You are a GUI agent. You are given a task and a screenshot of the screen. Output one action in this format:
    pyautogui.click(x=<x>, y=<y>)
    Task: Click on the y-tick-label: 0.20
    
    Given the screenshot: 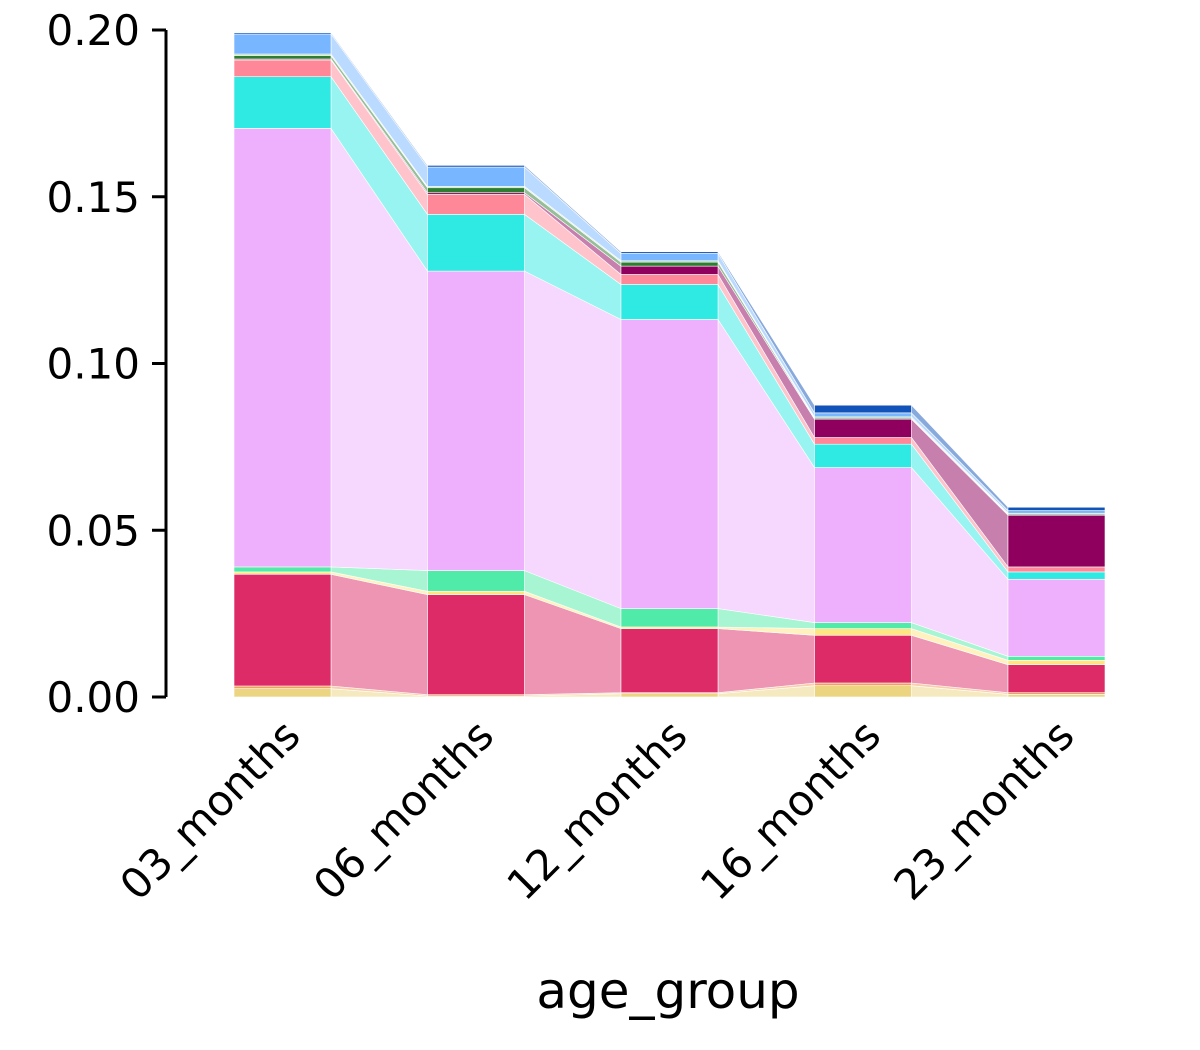 What is the action you would take?
    pyautogui.click(x=93, y=30)
    